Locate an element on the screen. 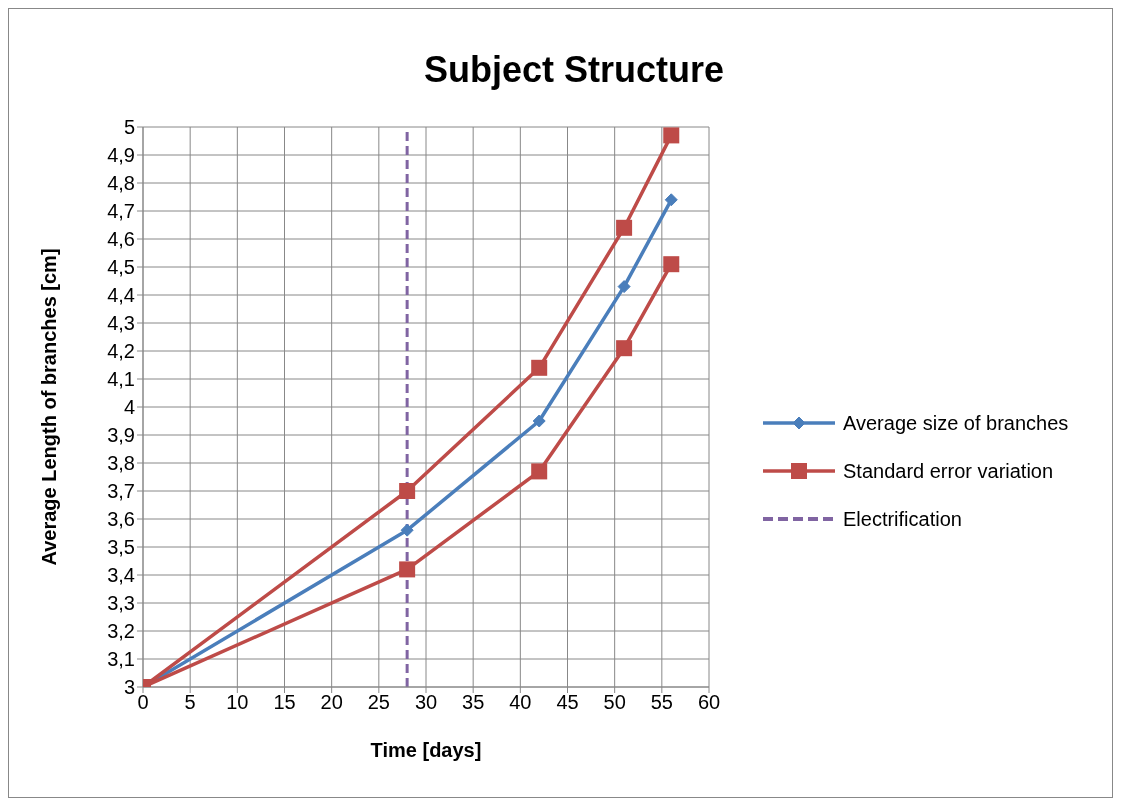 This screenshot has height=806, width=1121. y-tick-label: 4,4 is located at coordinates (121, 295).